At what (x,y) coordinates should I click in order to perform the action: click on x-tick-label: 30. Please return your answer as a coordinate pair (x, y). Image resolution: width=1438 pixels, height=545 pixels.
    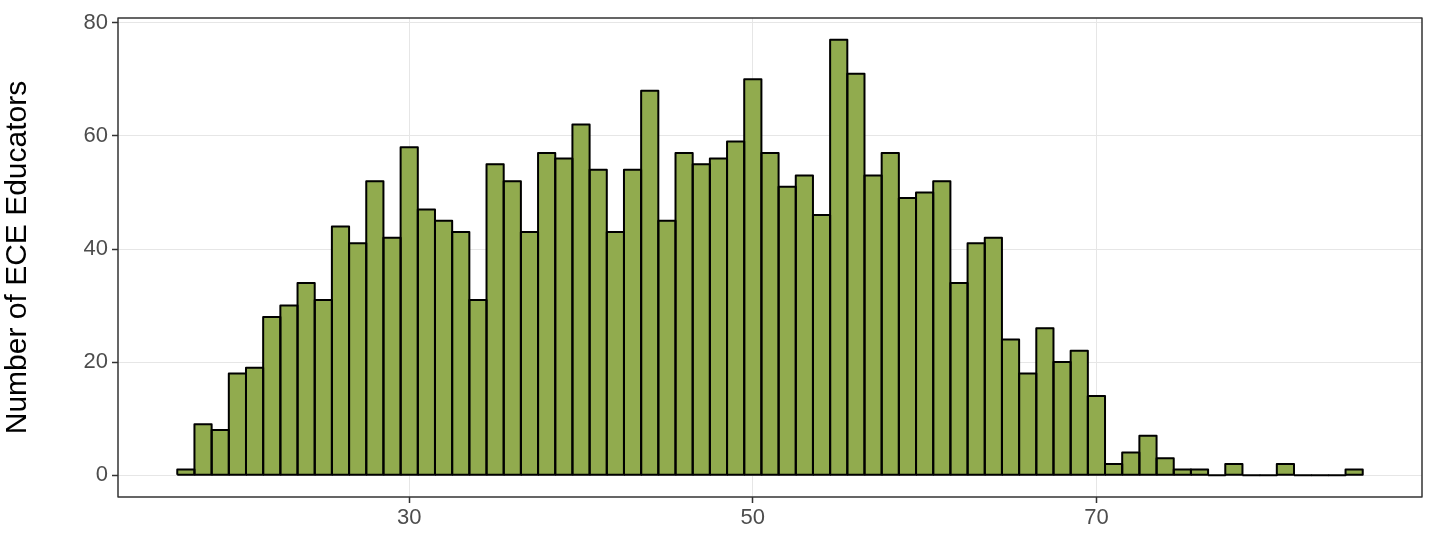
    Looking at the image, I should click on (409, 517).